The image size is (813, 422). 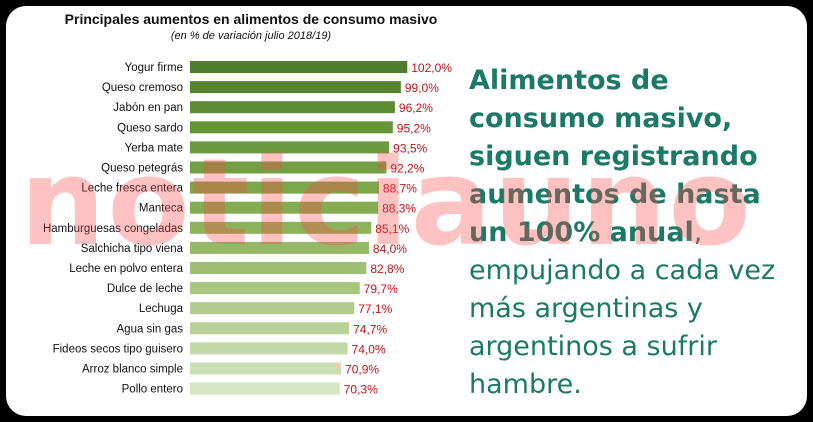 What do you see at coordinates (126, 269) in the screenshot?
I see `category-label: Leche en polvo entera` at bounding box center [126, 269].